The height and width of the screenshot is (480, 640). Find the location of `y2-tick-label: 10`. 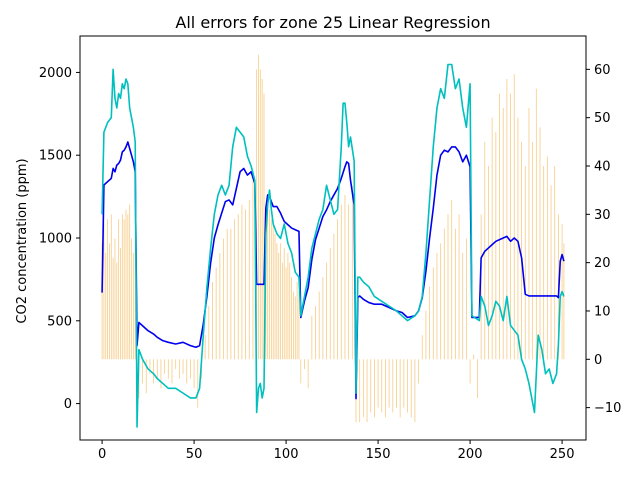

y2-tick-label: 10 is located at coordinates (602, 311).